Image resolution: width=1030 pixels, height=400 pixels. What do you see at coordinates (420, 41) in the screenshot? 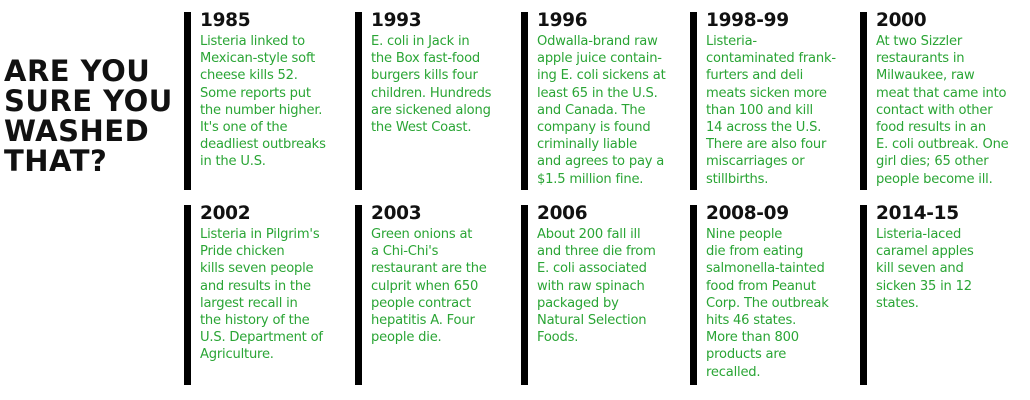
I see `description-line: E. coli in Jack in` at bounding box center [420, 41].